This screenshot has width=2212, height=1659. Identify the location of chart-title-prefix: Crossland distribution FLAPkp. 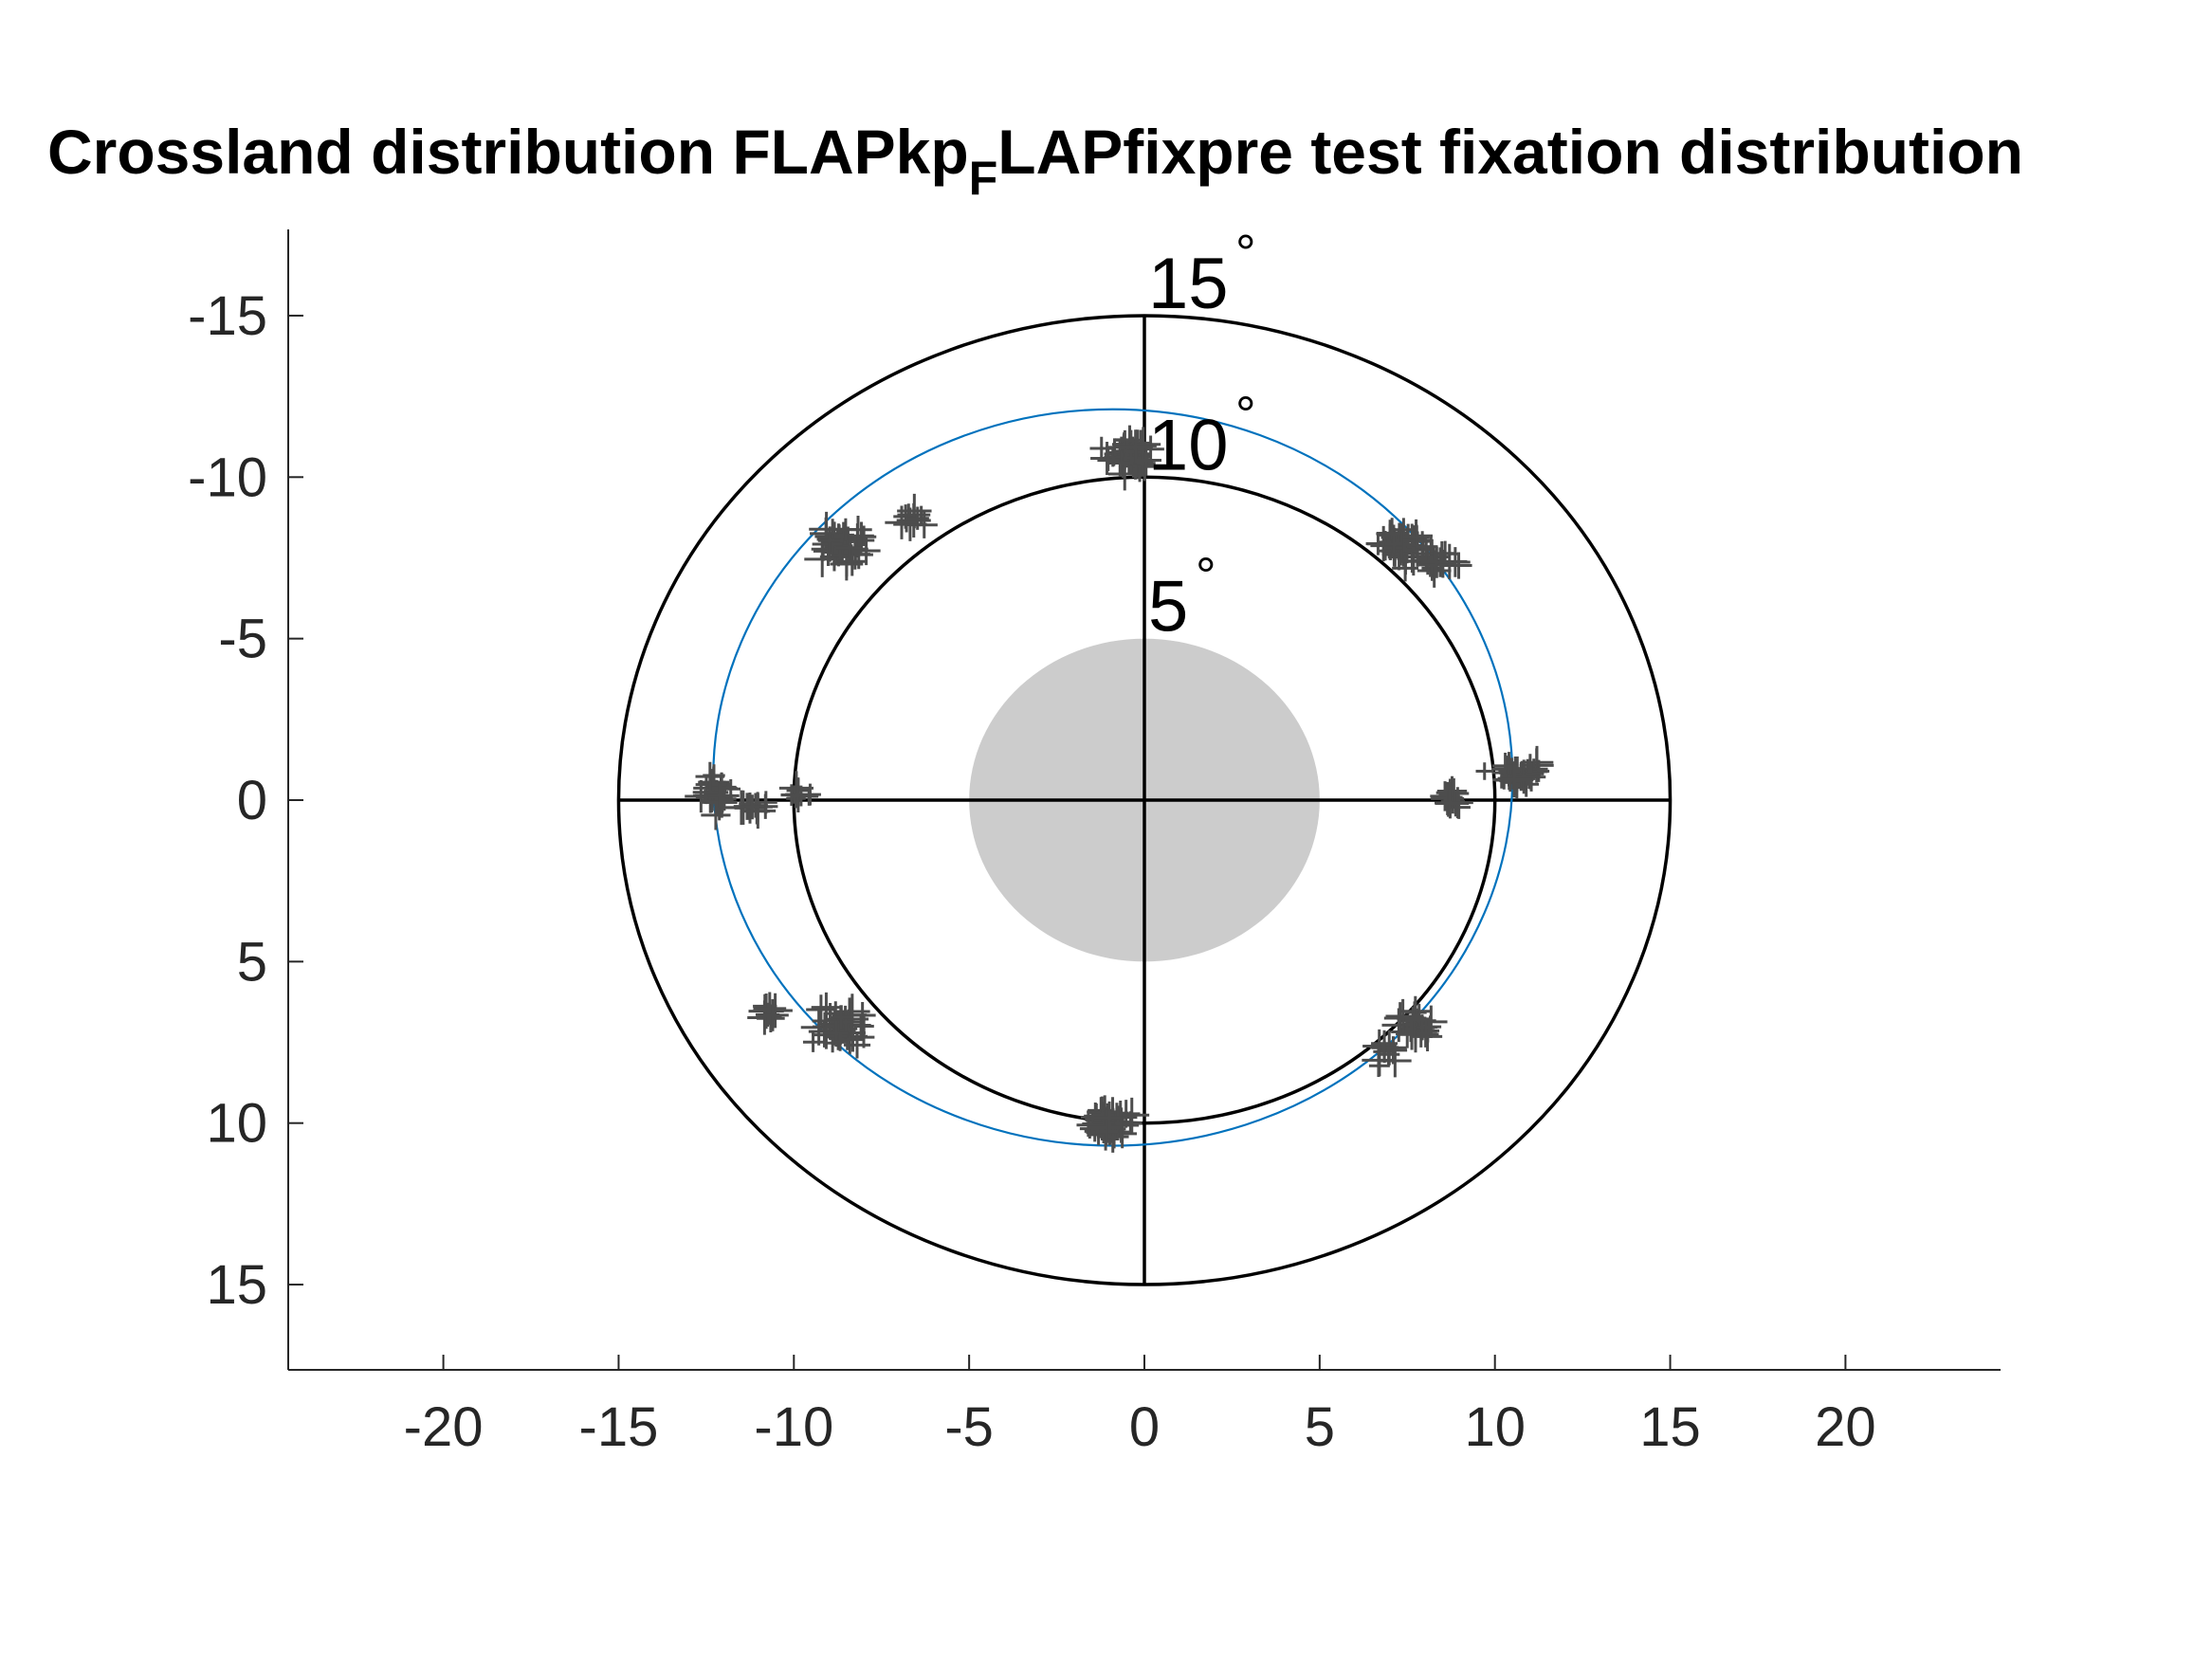
(508, 152).